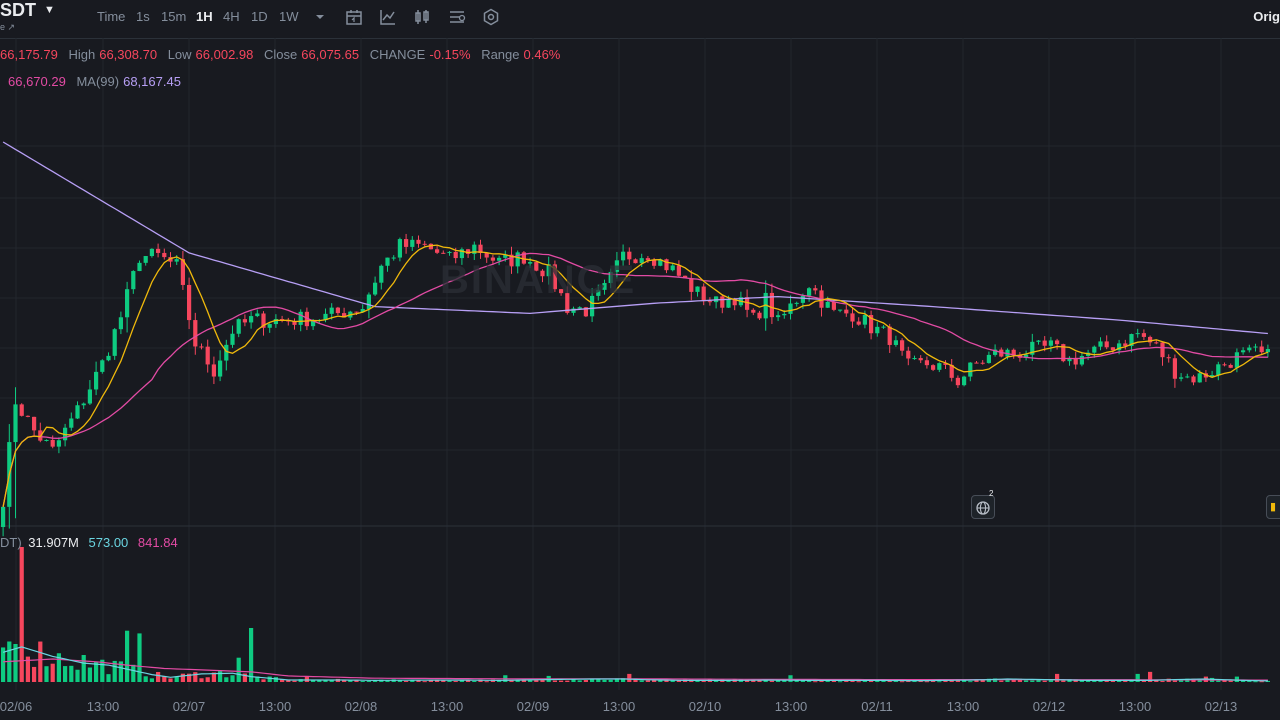 Image resolution: width=1280 pixels, height=720 pixels. Describe the element at coordinates (143, 16) in the screenshot. I see `tab-1s: 1s` at that location.